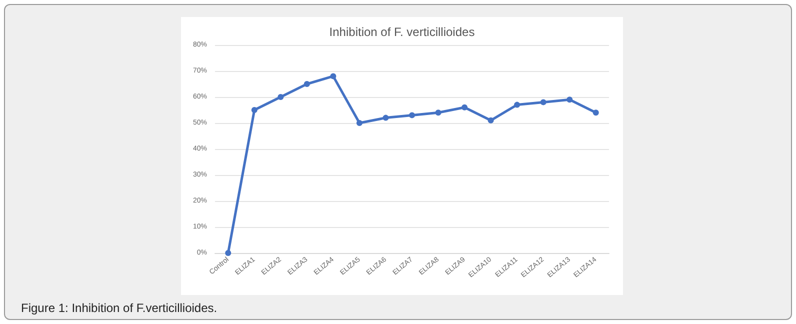 Image resolution: width=796 pixels, height=324 pixels. I want to click on chart-title: Inhibition of F. verticillioides, so click(402, 32).